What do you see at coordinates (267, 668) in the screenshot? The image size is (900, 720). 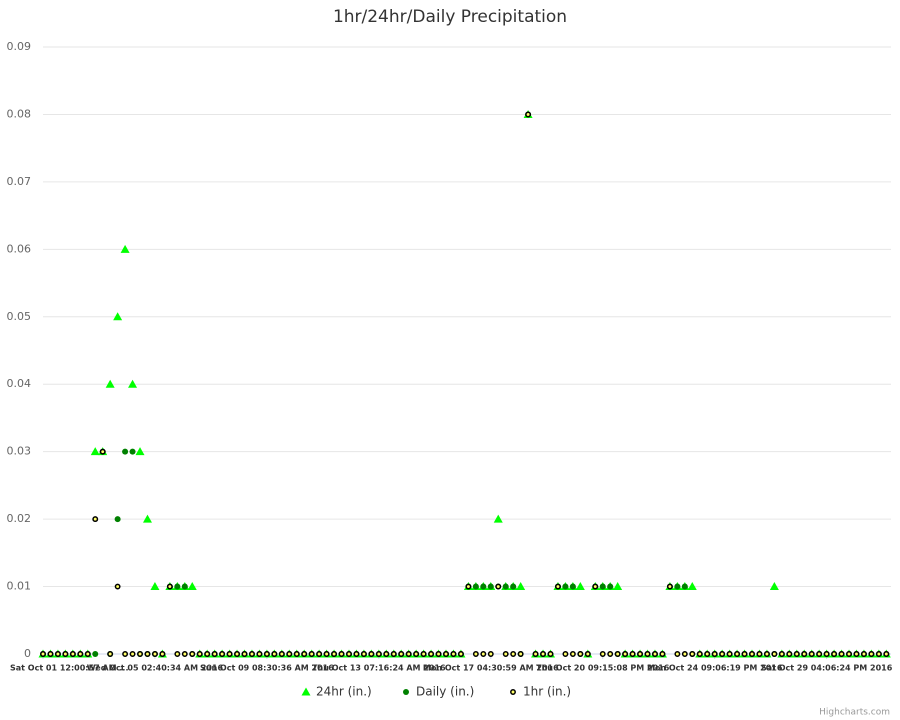 I see `x-tick-label: Sun Oct 09 08:30:36 AM 2016` at bounding box center [267, 668].